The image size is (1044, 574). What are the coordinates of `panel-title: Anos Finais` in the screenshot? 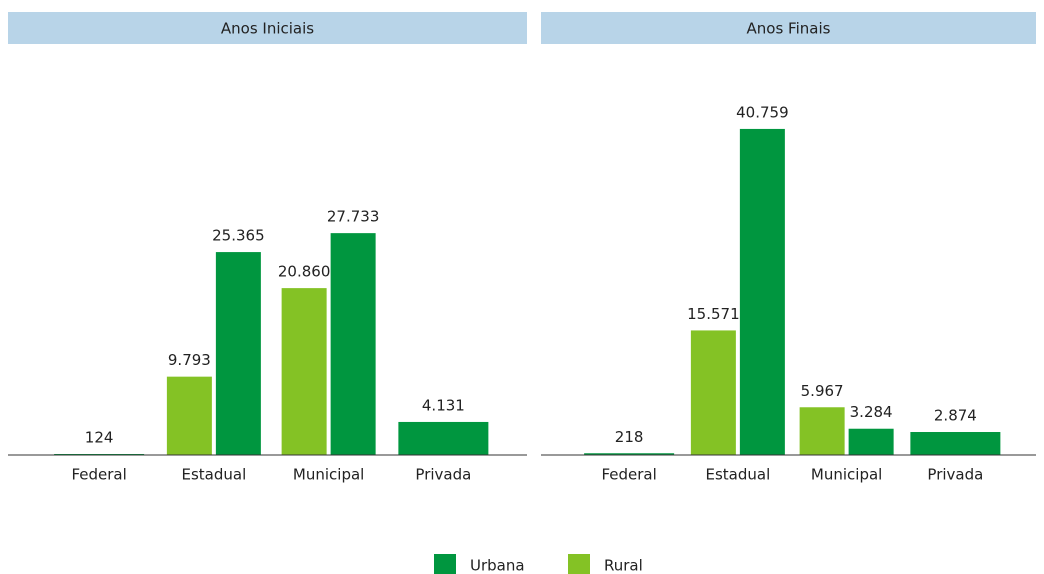 It's located at (789, 29).